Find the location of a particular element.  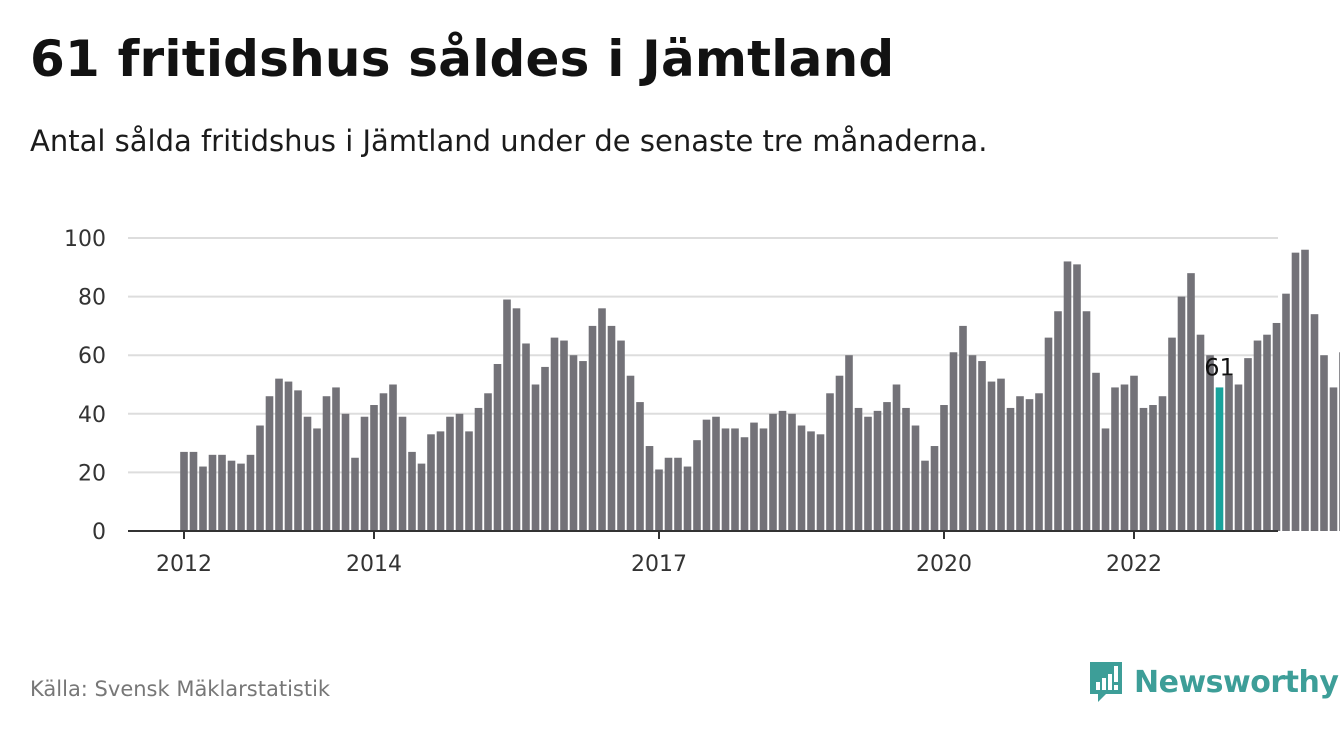

y-tick-label: 40 is located at coordinates (92, 415).